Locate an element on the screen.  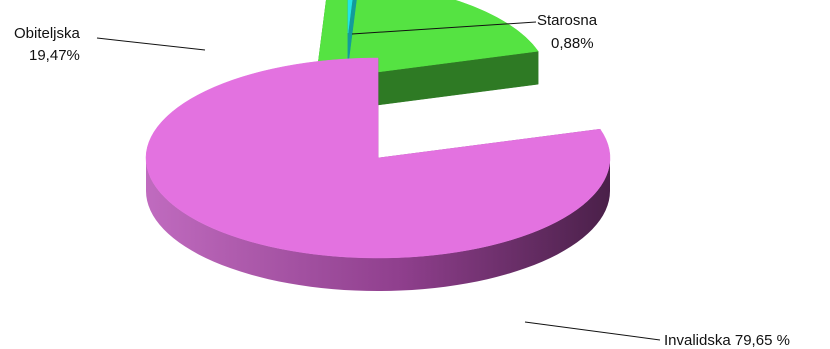
obiteljska-label: Obiteljska is located at coordinates (47, 33).